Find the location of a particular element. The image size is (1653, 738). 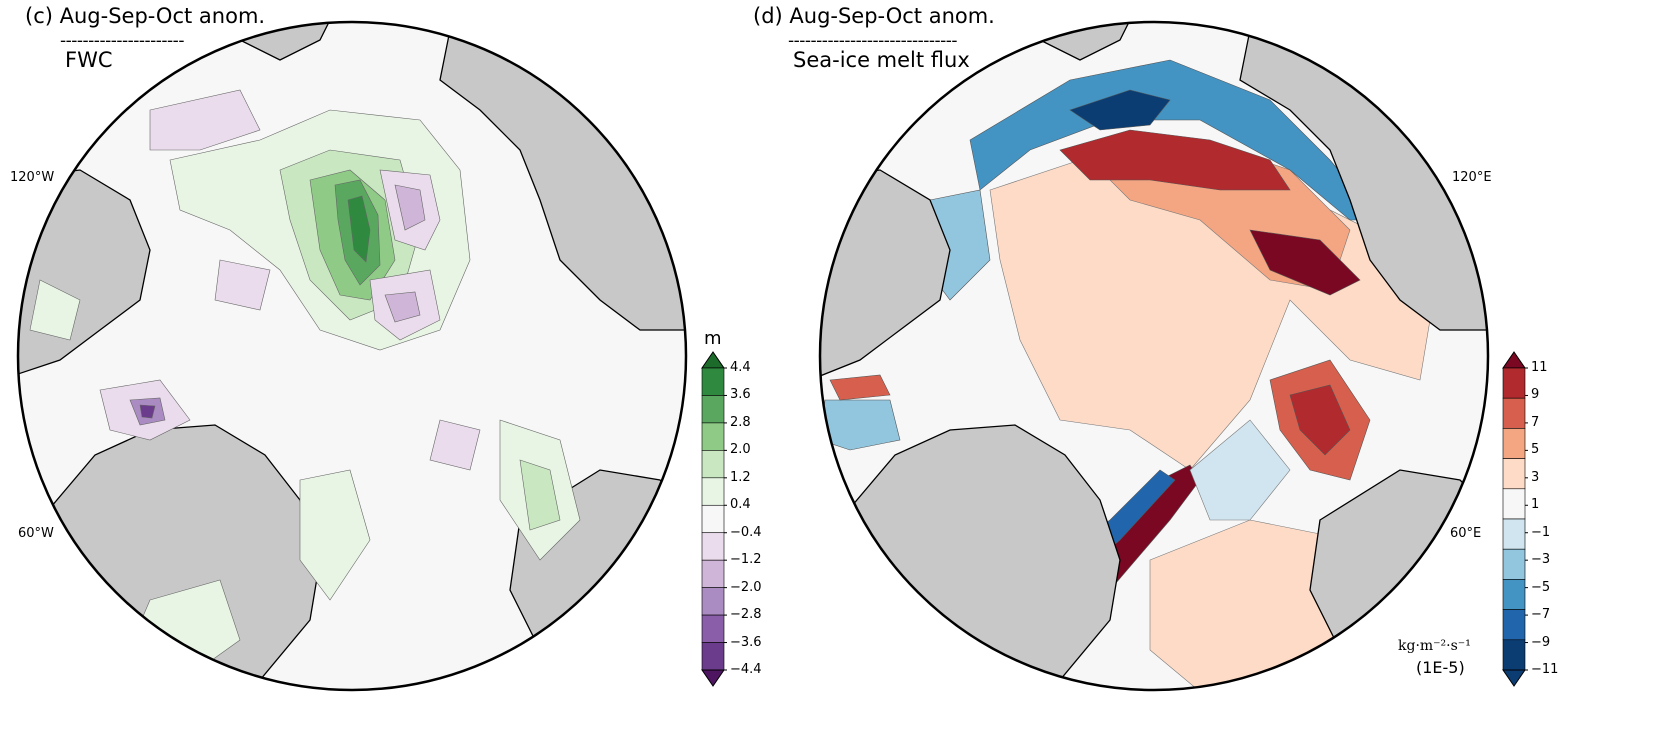

colorbar-d-extend-top is located at coordinates (1514, 360).